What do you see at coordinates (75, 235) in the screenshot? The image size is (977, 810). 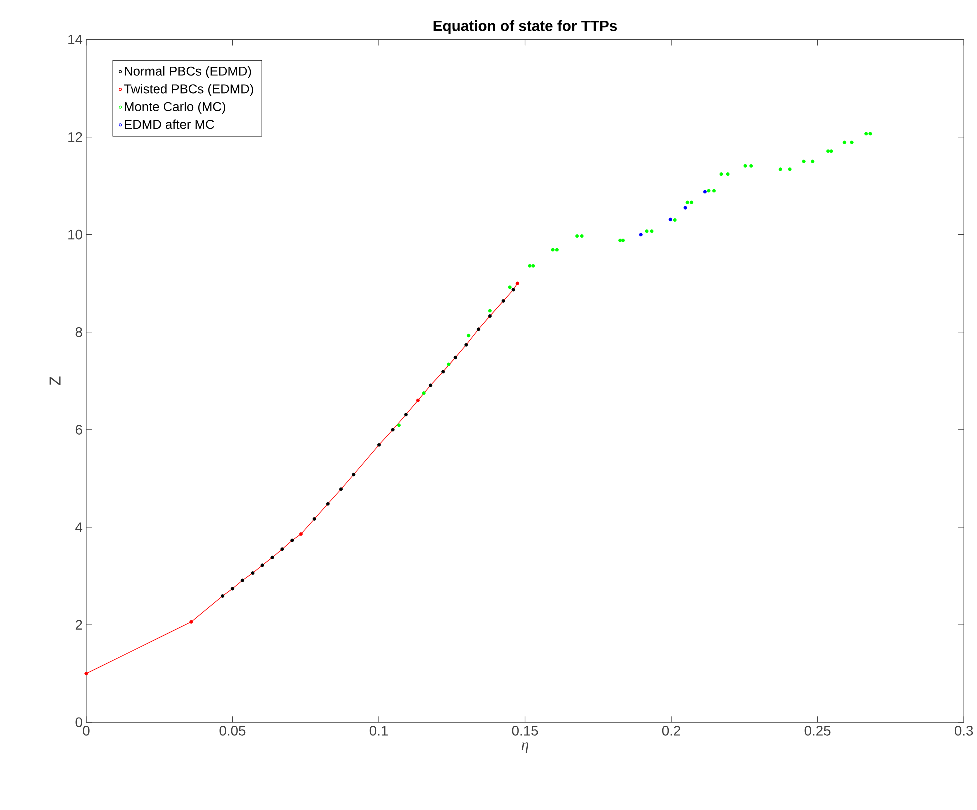 I see `y-tick-label: 10` at bounding box center [75, 235].